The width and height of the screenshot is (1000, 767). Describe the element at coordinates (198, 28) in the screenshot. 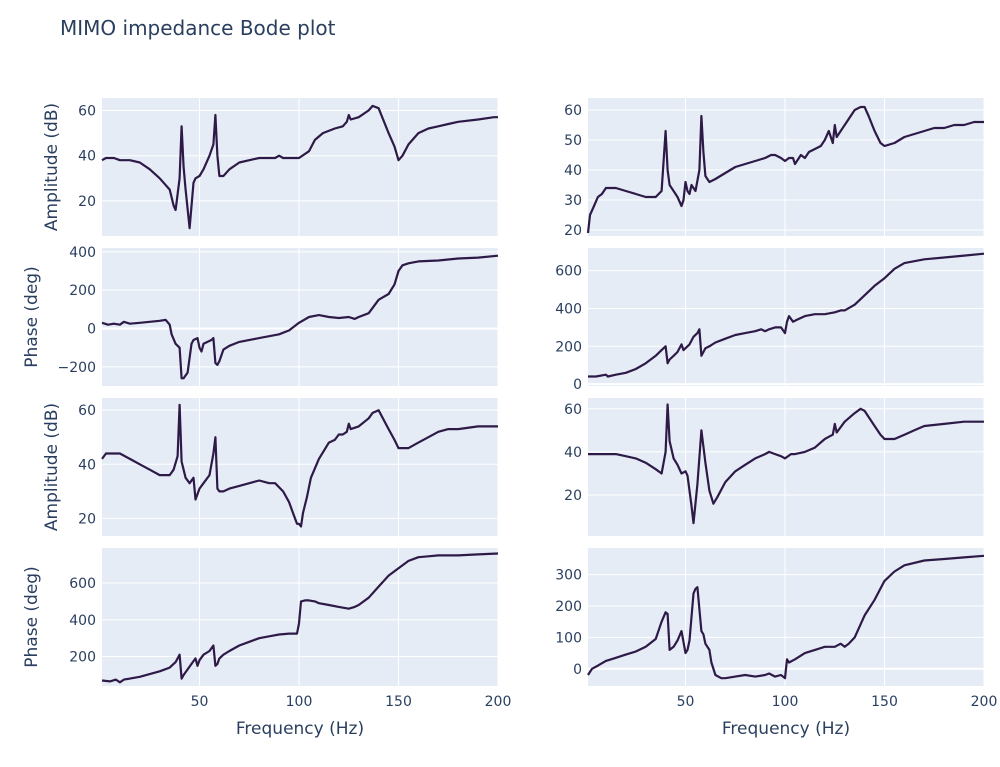

I see `chart-title: MIMO impedance Bode plot` at that location.